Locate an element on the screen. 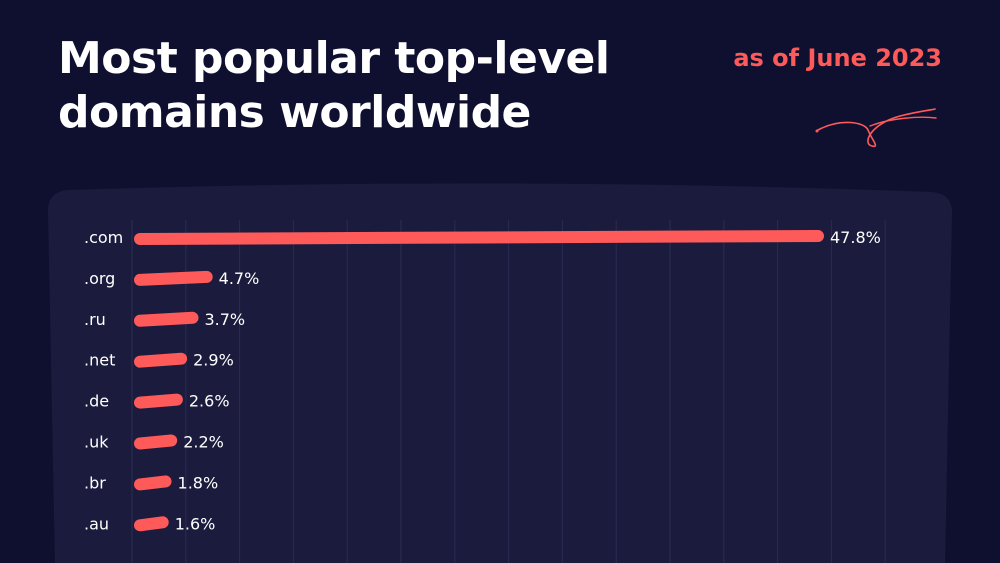 The width and height of the screenshot is (1000, 563). value-label: 3.7% is located at coordinates (224, 319).